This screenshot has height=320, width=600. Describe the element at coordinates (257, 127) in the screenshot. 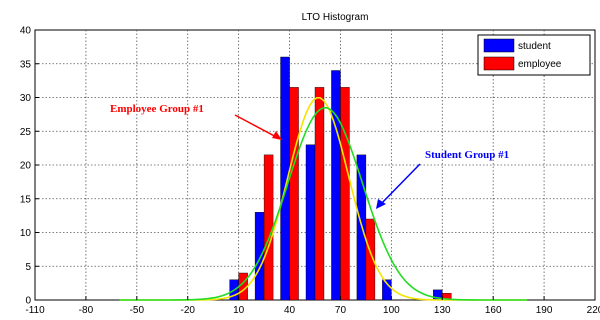

I see `annotation-employee-arrow` at that location.